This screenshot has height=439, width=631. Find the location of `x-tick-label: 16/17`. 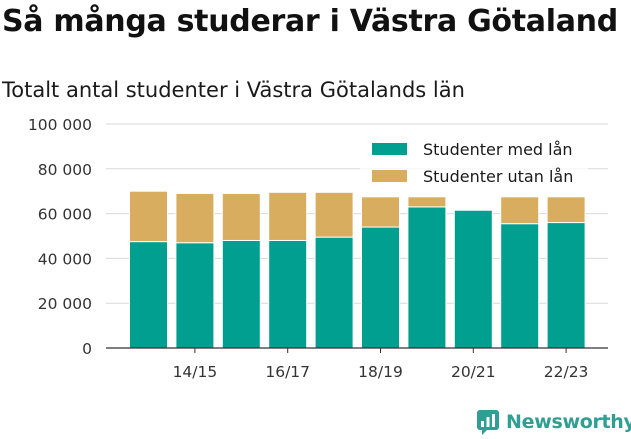

x-tick-label: 16/17 is located at coordinates (287, 372).